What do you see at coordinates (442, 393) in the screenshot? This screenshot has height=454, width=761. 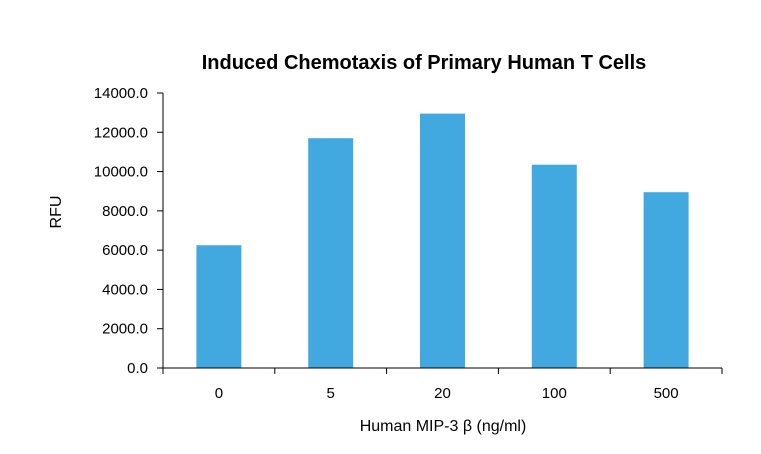 I see `x-category-label: 20` at bounding box center [442, 393].